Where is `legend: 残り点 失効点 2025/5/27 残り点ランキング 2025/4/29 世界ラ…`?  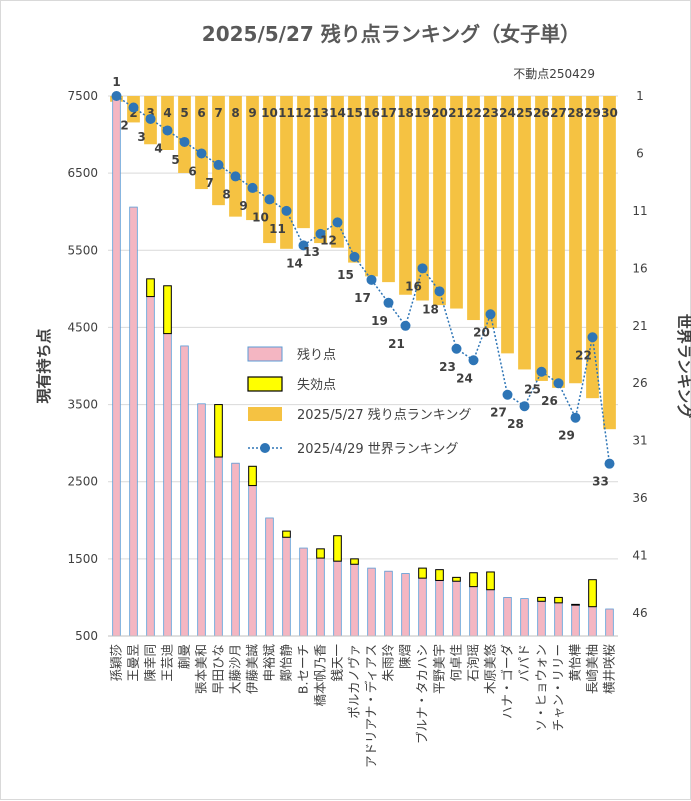
legend: 残り点 失効点 2025/5/27 残り点ランキング 2025/4/29 世界ラ… is located at coordinates (359, 401).